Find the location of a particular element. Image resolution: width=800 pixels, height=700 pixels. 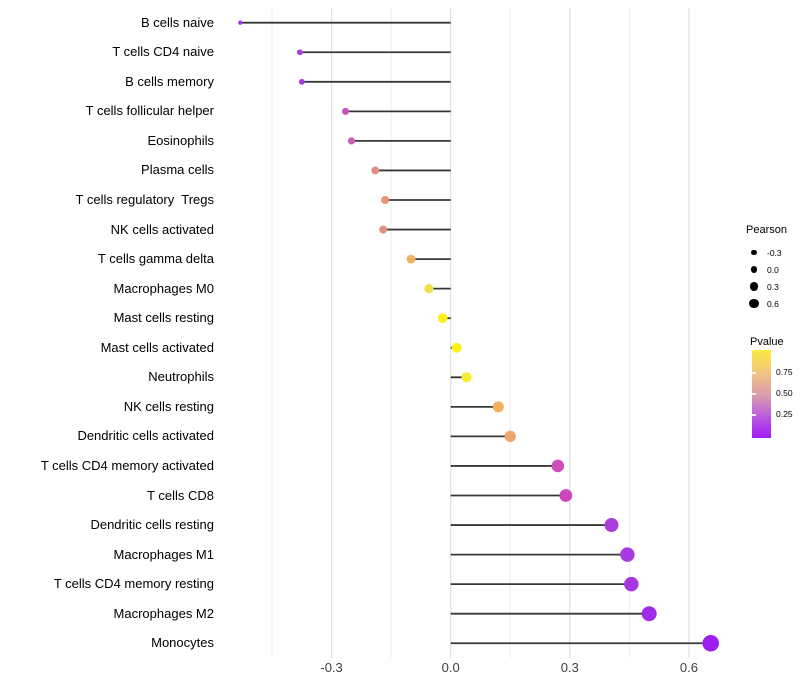

size-legend-entry: 0.6 is located at coordinates (773, 303).